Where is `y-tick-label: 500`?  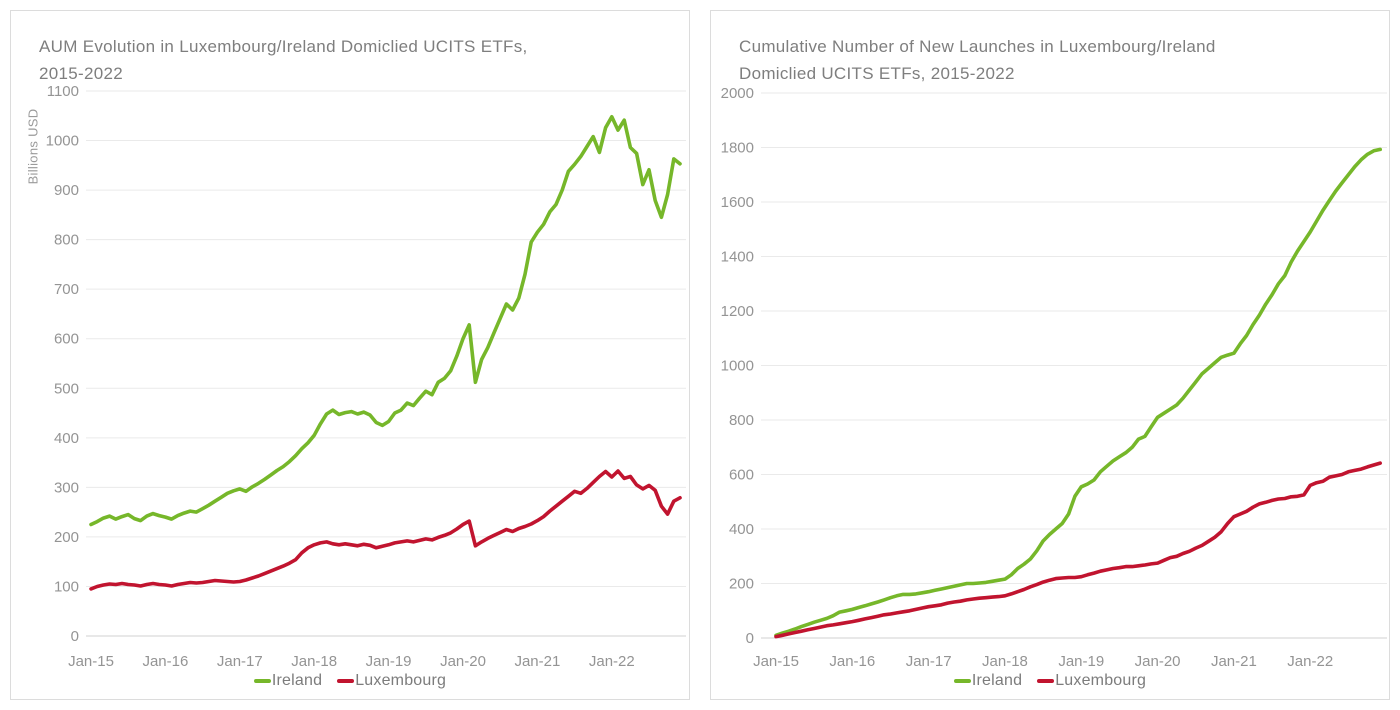
y-tick-label: 500 is located at coordinates (66, 388).